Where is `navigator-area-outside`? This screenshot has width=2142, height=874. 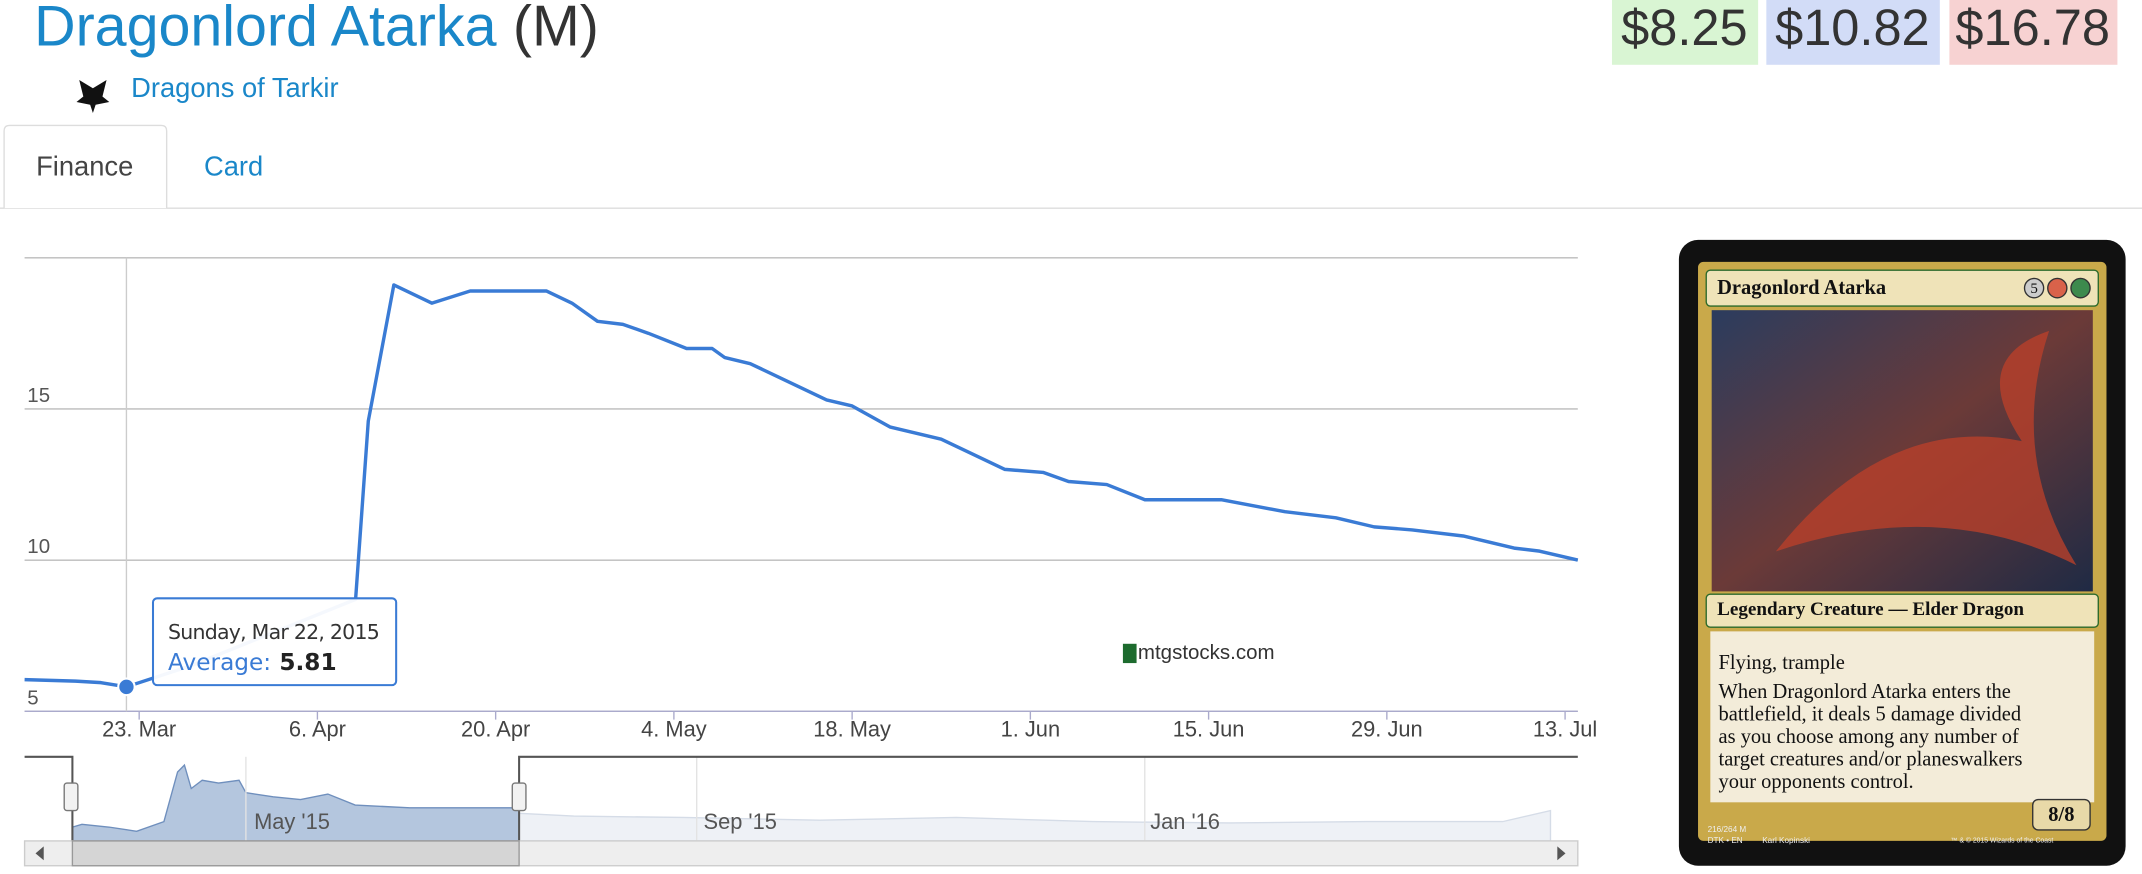
navigator-area-outside is located at coordinates (1035, 825).